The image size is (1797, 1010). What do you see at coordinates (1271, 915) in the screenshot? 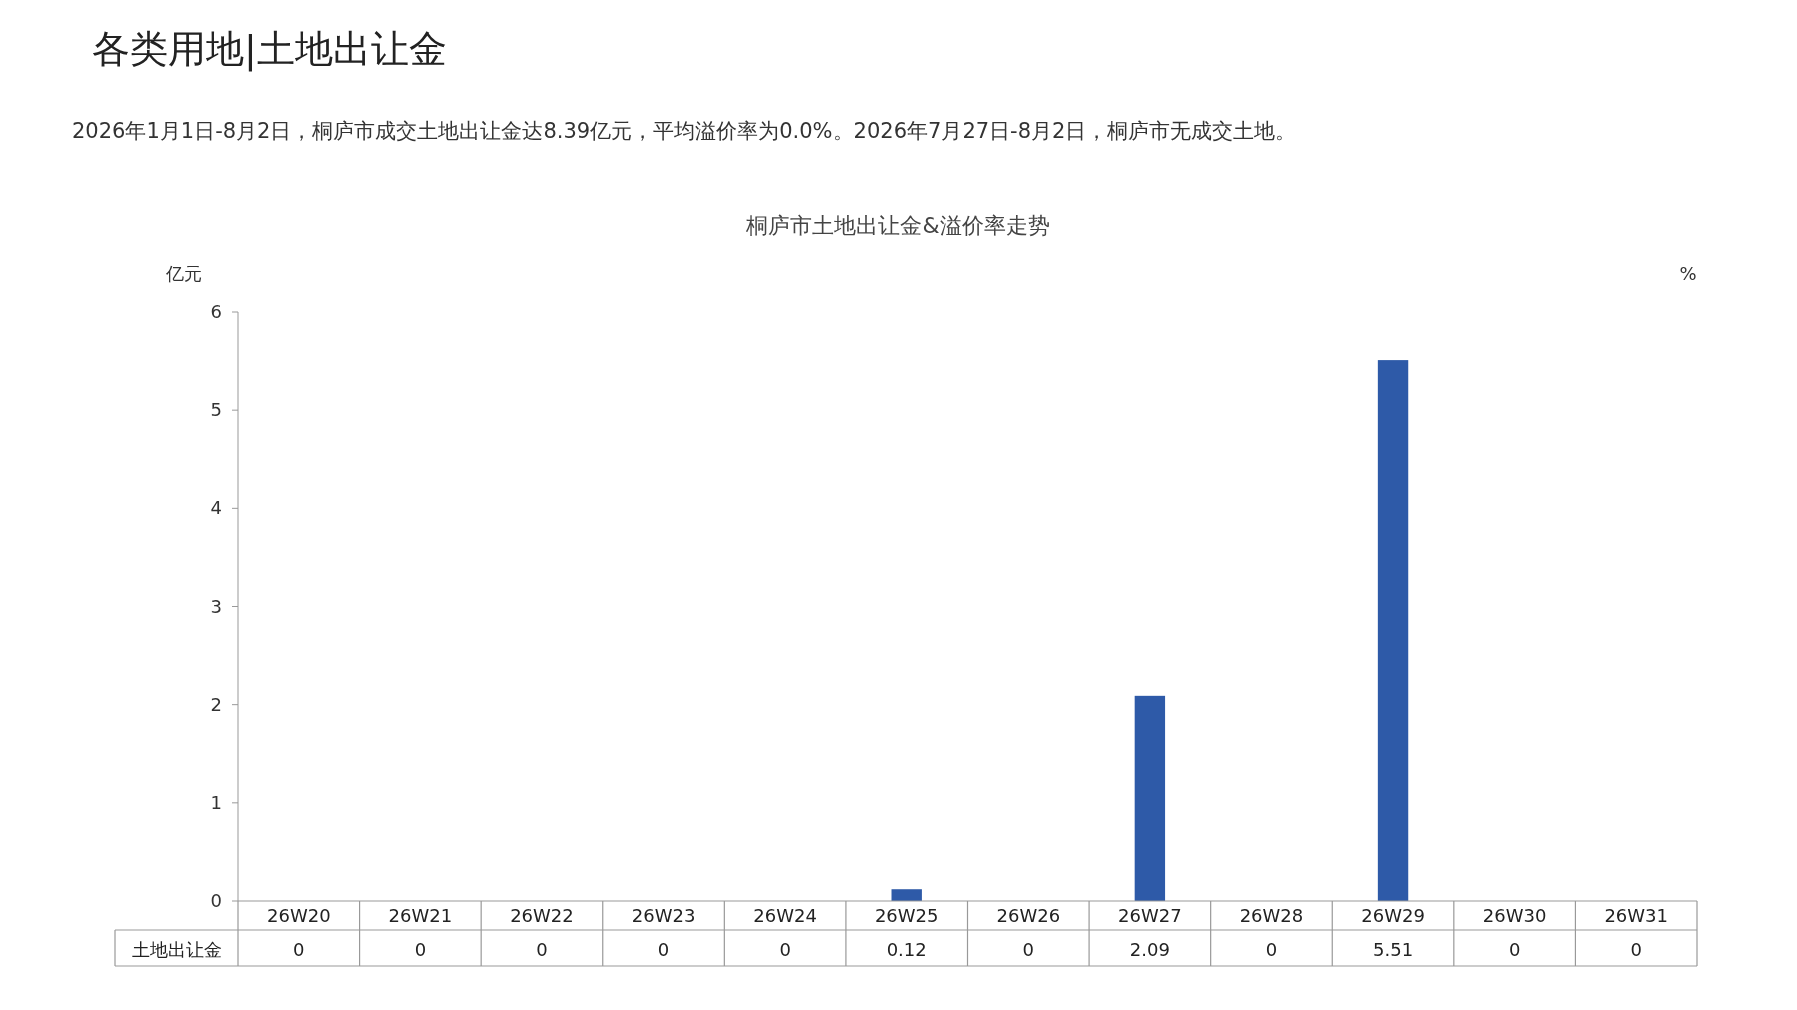
I see `x-tick-label: 26W28` at bounding box center [1271, 915].